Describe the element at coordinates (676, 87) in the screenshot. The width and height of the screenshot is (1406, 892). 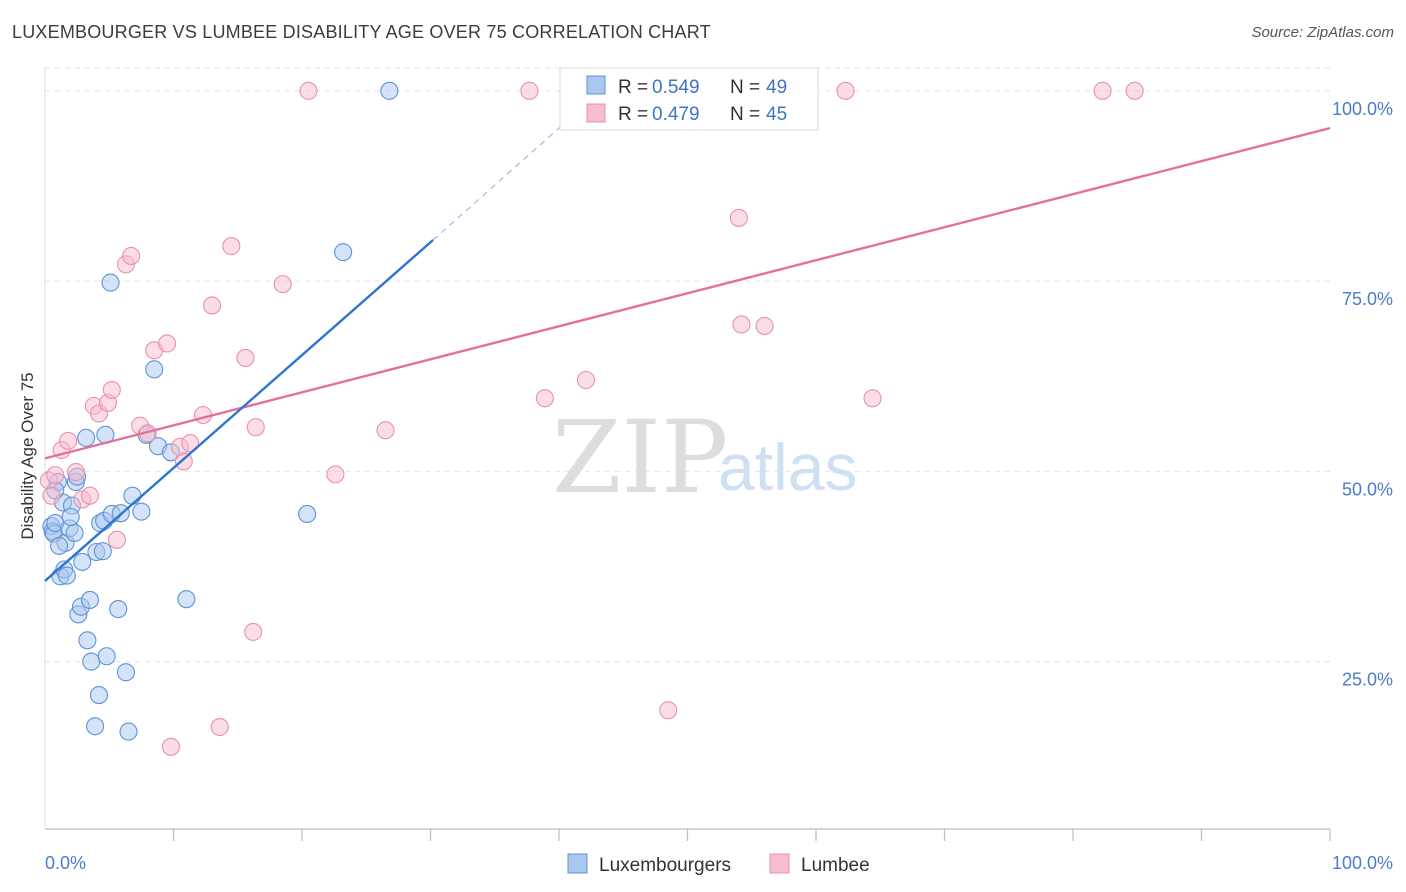
I see `legend-r-value-1: 0.549` at that location.